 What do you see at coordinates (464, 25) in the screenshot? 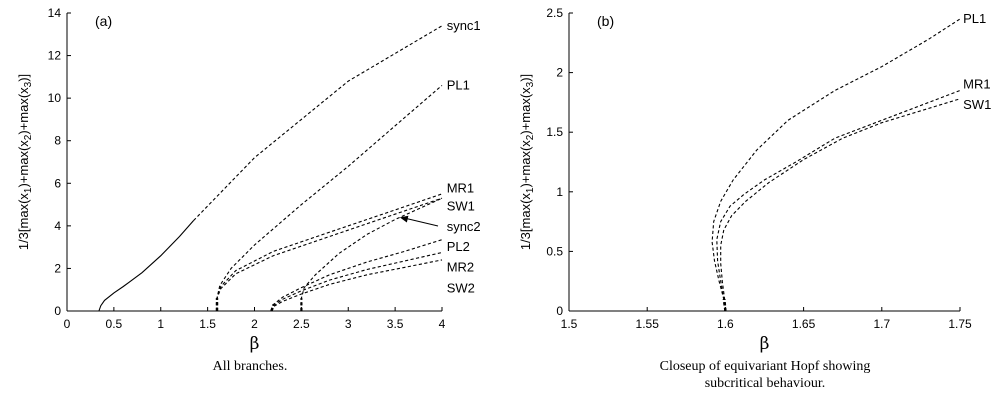
I see `series-label-sync1: sync1` at bounding box center [464, 25].